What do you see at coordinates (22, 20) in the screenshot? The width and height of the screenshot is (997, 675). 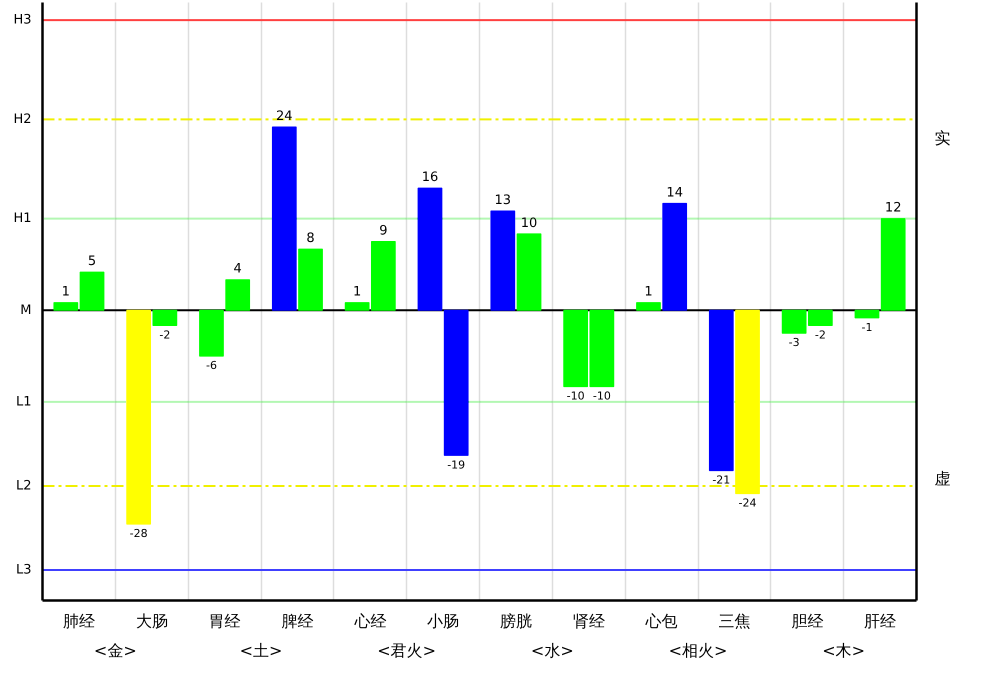 I see `ref-line-label: H3` at bounding box center [22, 20].